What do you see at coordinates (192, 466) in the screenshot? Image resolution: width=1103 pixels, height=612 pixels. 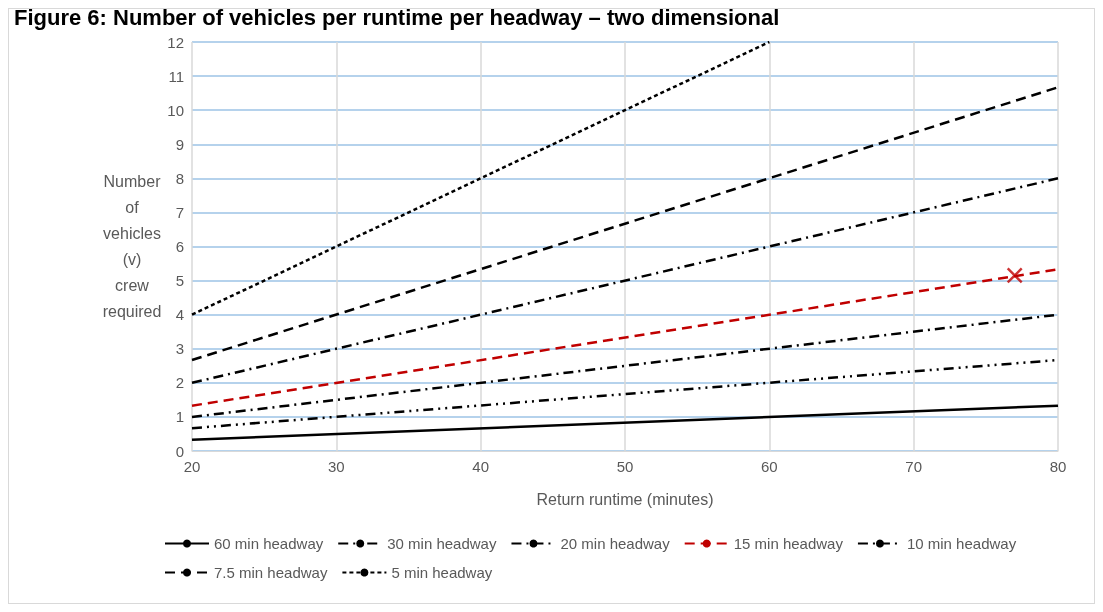 I see `x-tick-label: 20` at bounding box center [192, 466].